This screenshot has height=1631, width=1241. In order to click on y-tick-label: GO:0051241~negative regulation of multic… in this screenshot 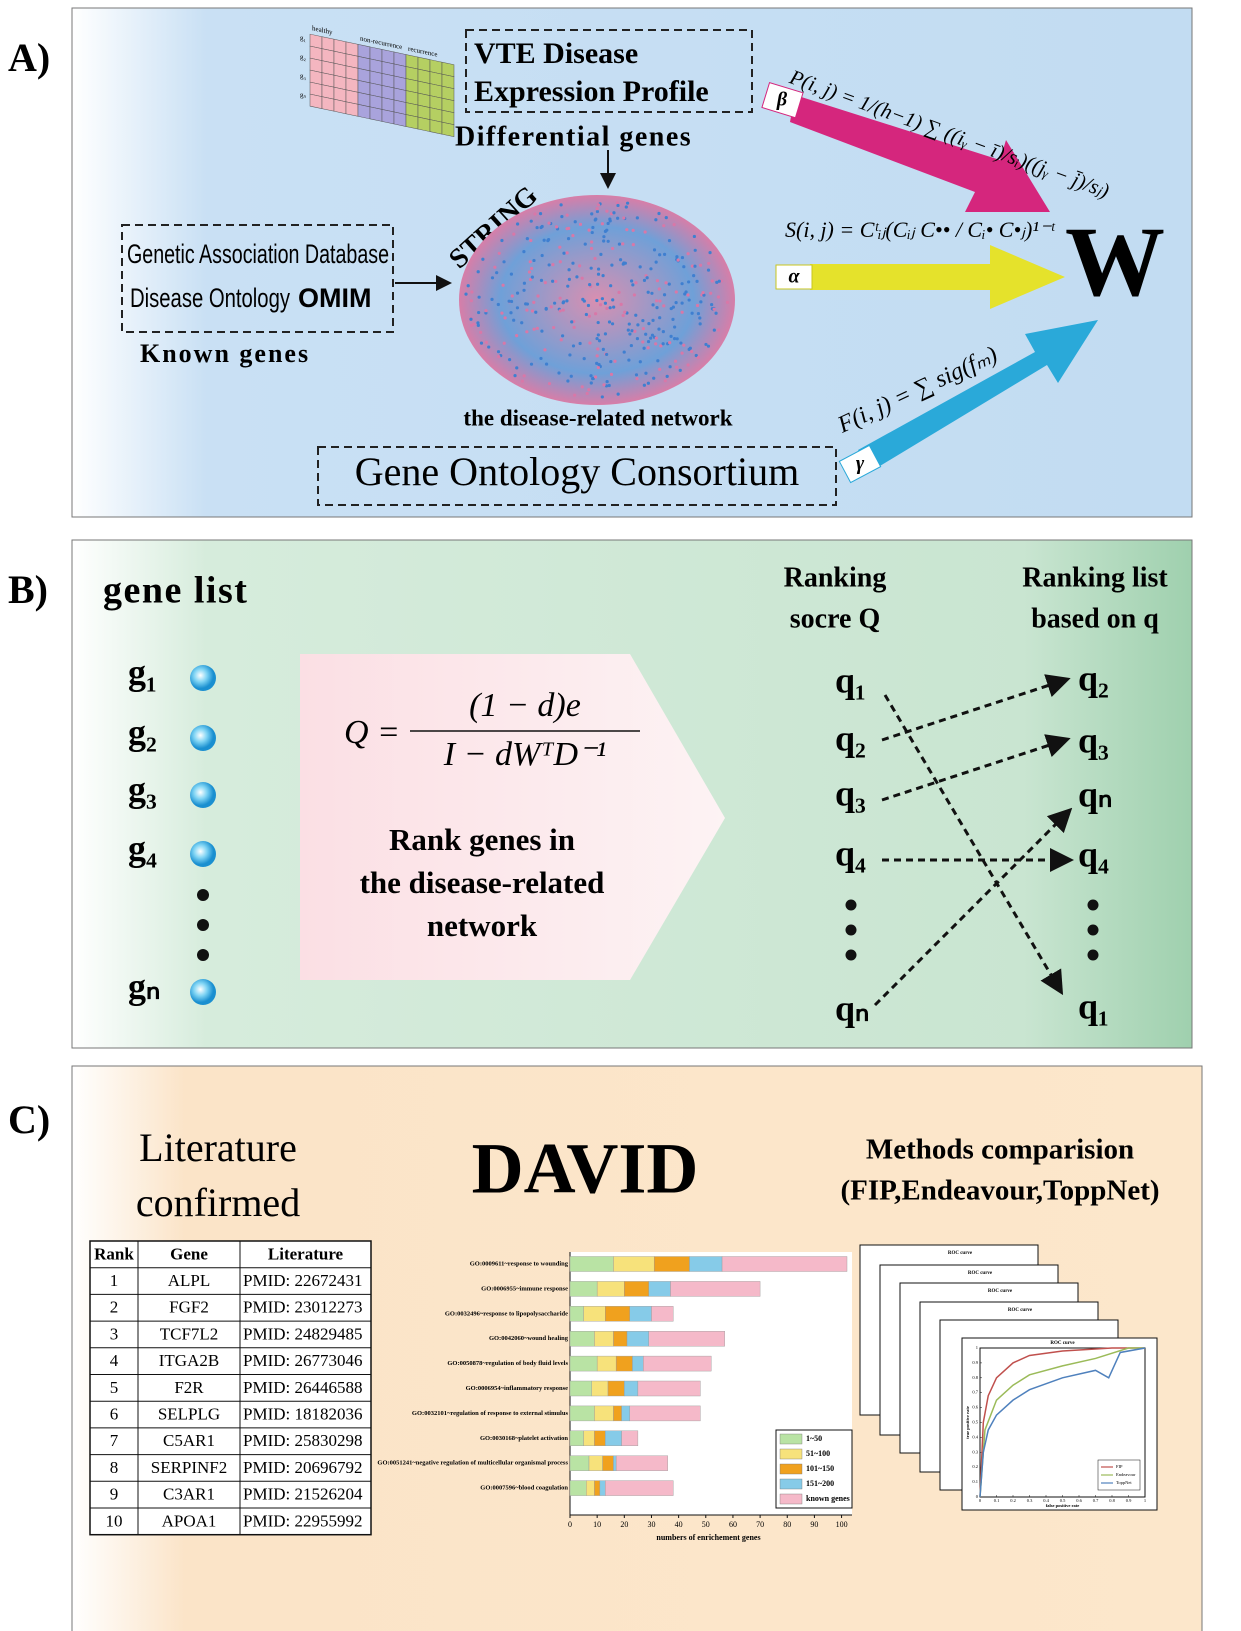, I will do `click(472, 1463)`.